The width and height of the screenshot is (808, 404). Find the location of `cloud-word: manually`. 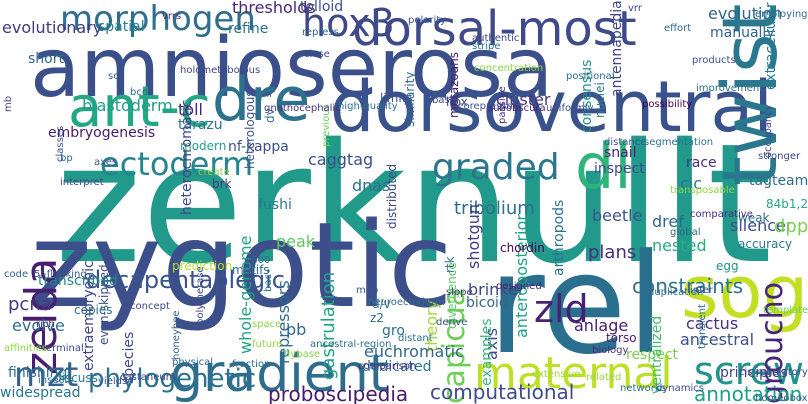

cloud-word: manually is located at coordinates (742, 33).